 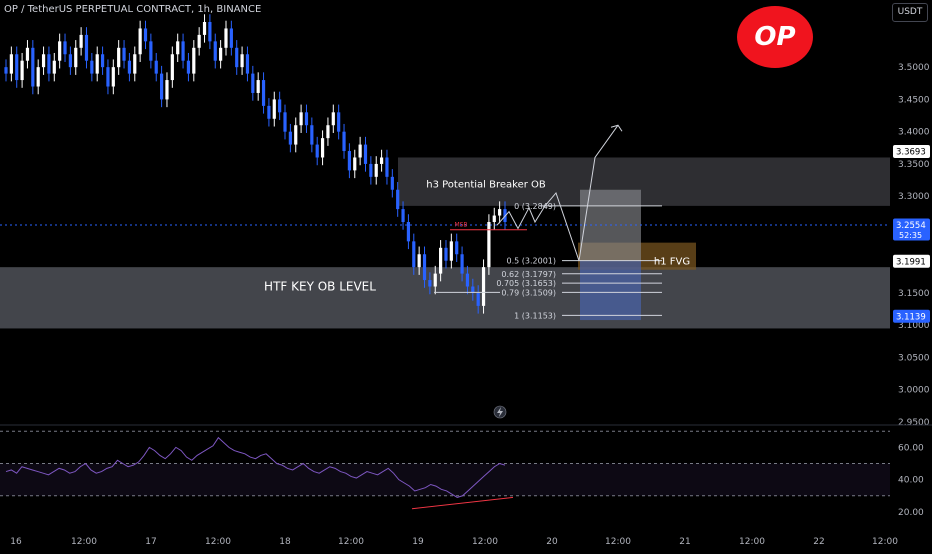 What do you see at coordinates (775, 37) in the screenshot?
I see `op-logo: OP` at bounding box center [775, 37].